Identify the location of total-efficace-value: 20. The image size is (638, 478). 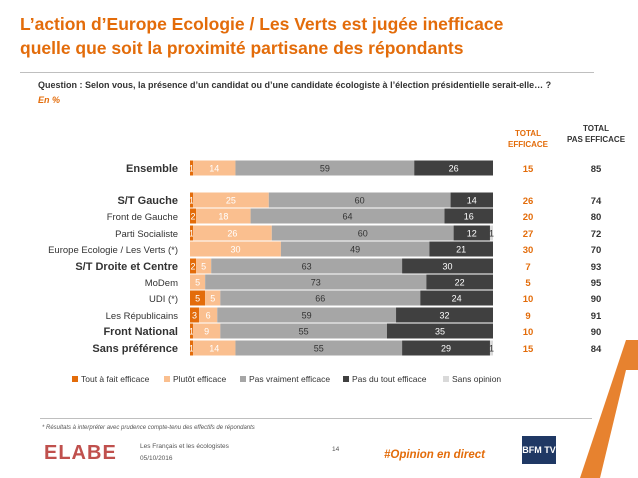
(528, 217).